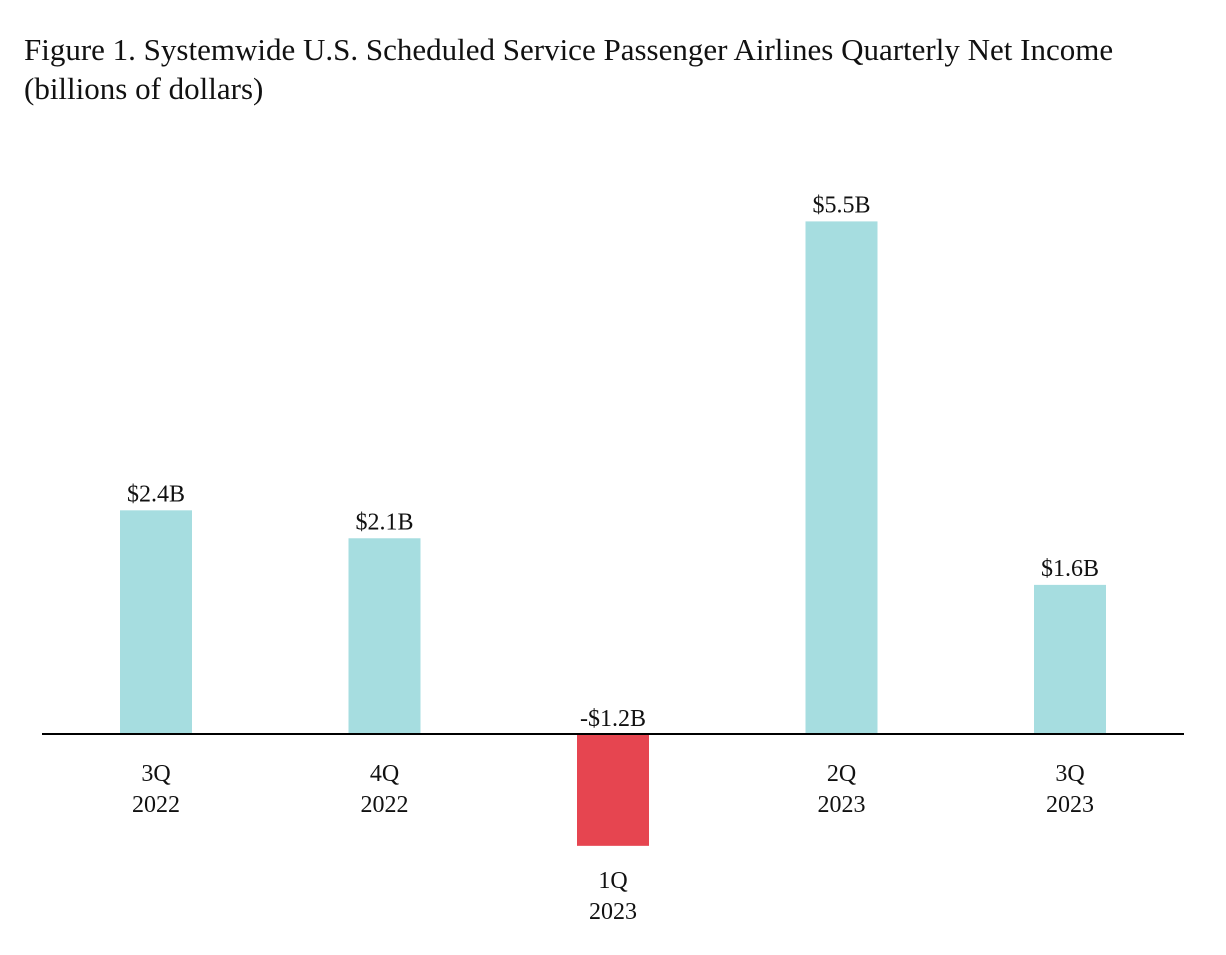 This screenshot has height=955, width=1226. What do you see at coordinates (1070, 805) in the screenshot?
I see `category-label-4-line-2: 2023` at bounding box center [1070, 805].